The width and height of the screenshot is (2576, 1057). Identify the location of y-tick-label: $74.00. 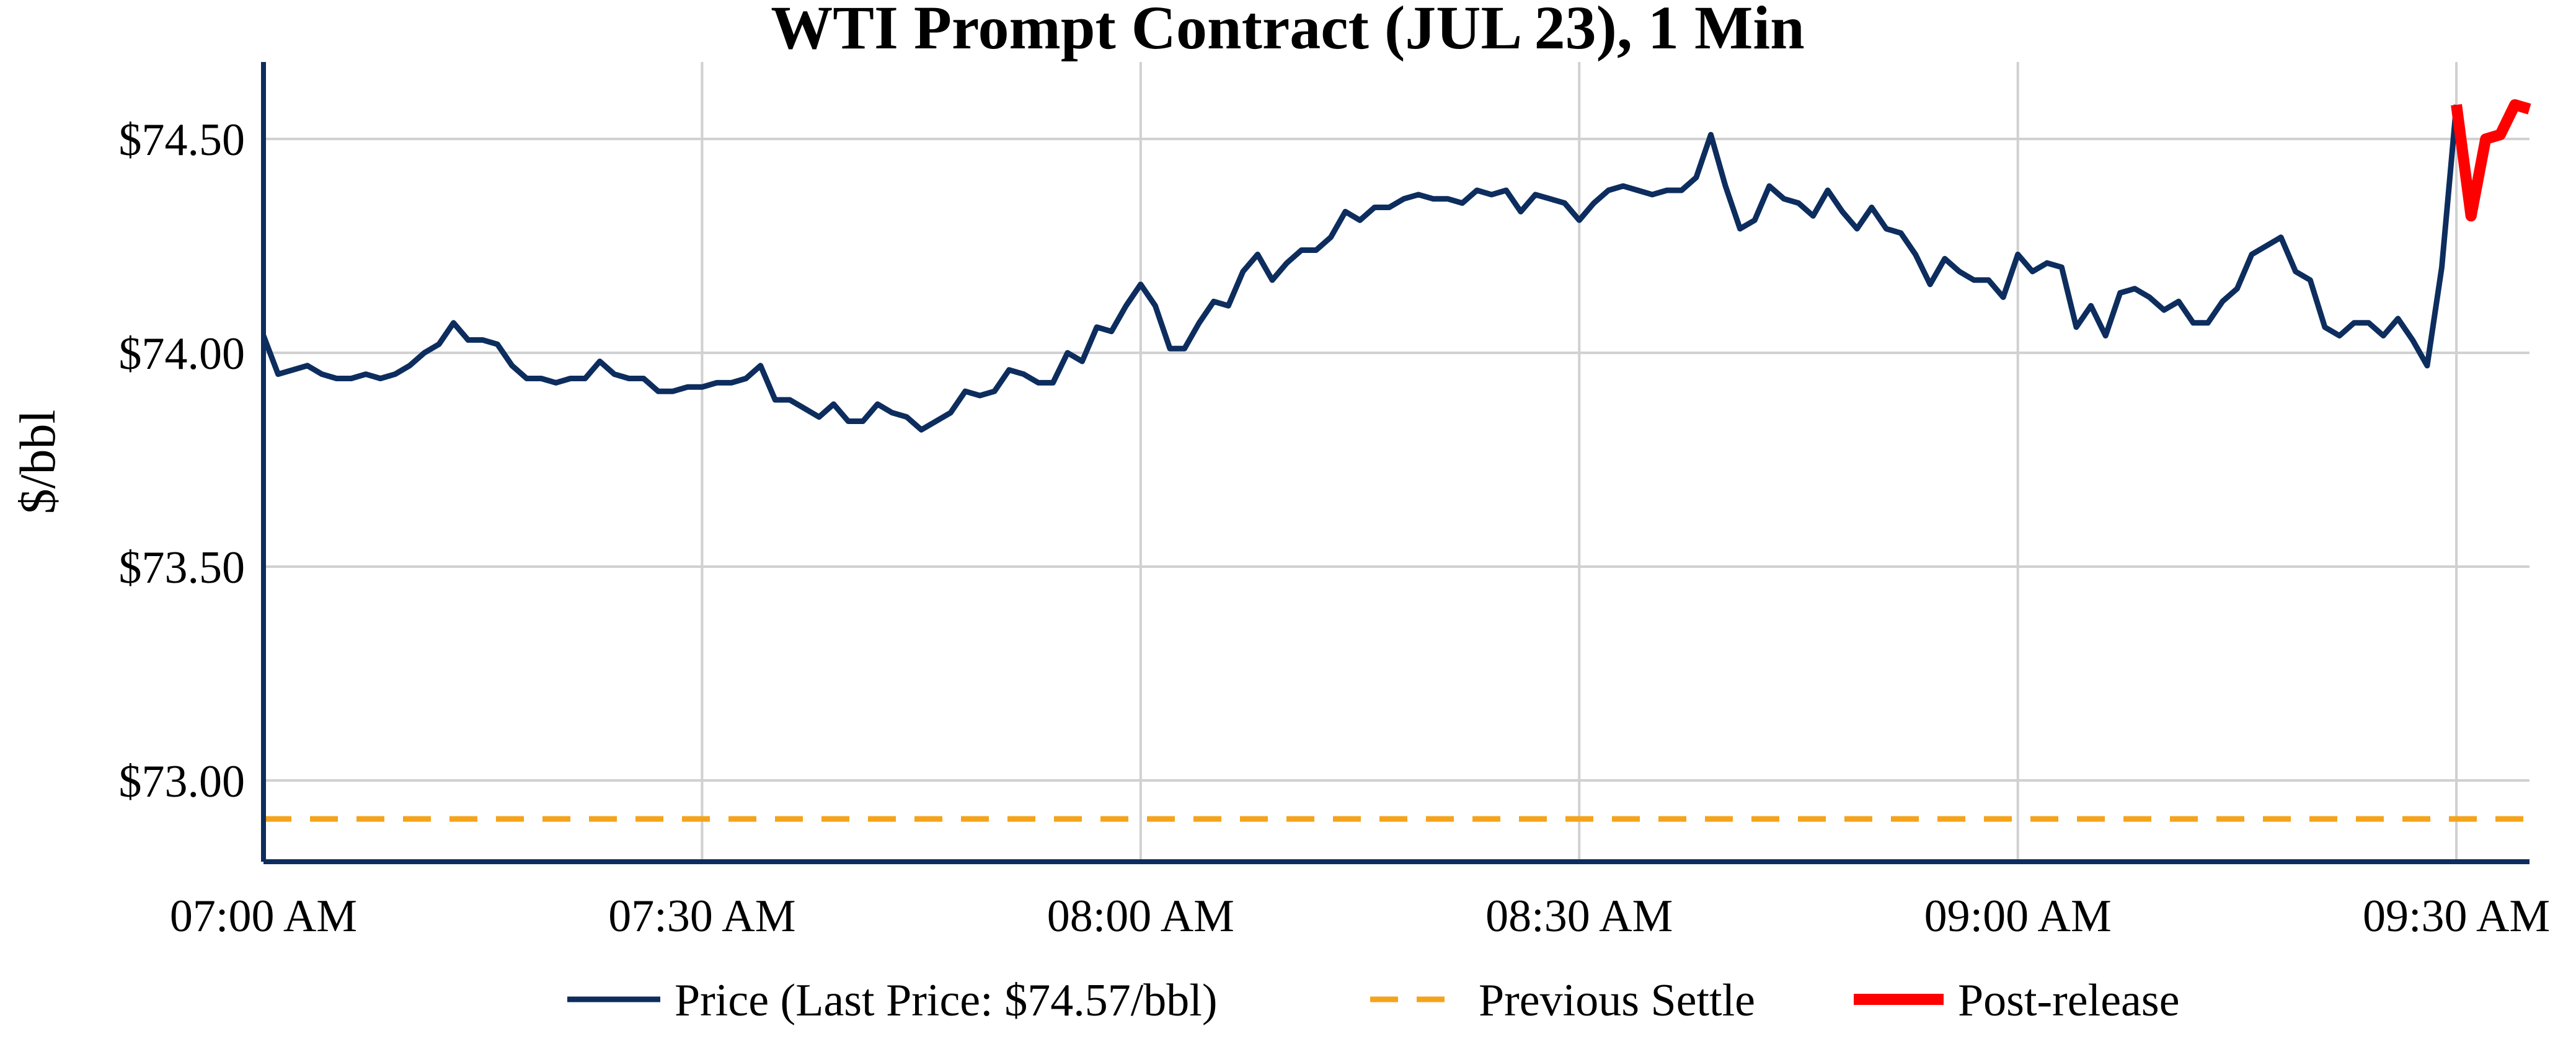
(182, 354).